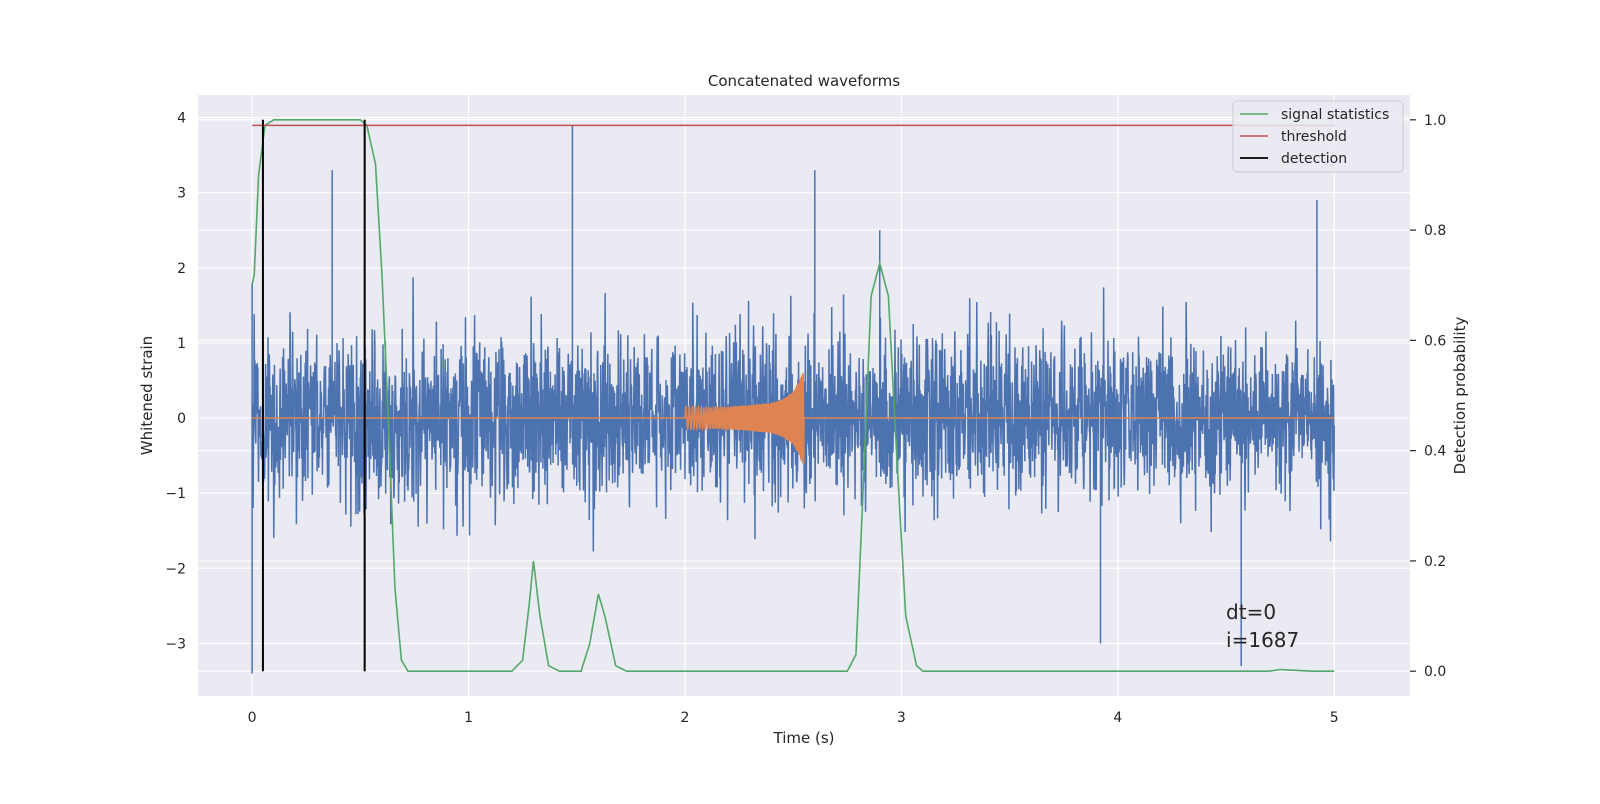  Describe the element at coordinates (1428, 396) in the screenshot. I see `y-axis-right-ticks: 0.0 0.2 0.4 0.6 0.8 1.0` at that location.